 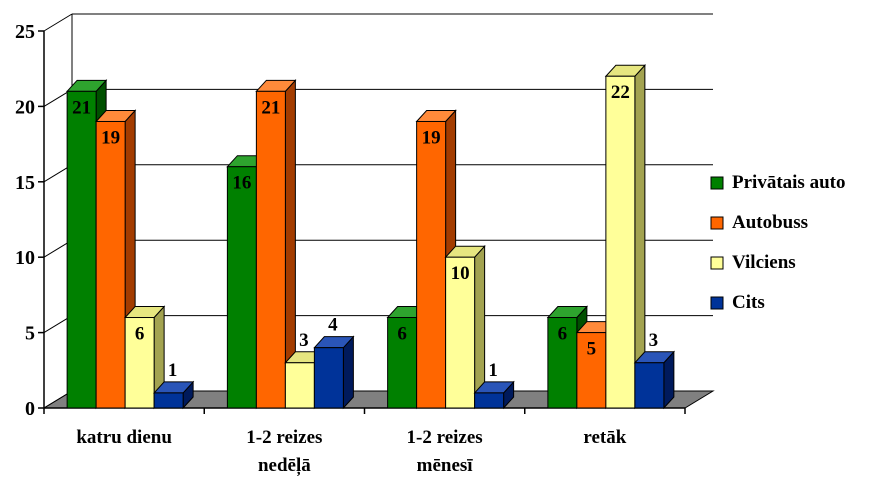 What do you see at coordinates (25, 107) in the screenshot?
I see `y-tick-label: 20` at bounding box center [25, 107].